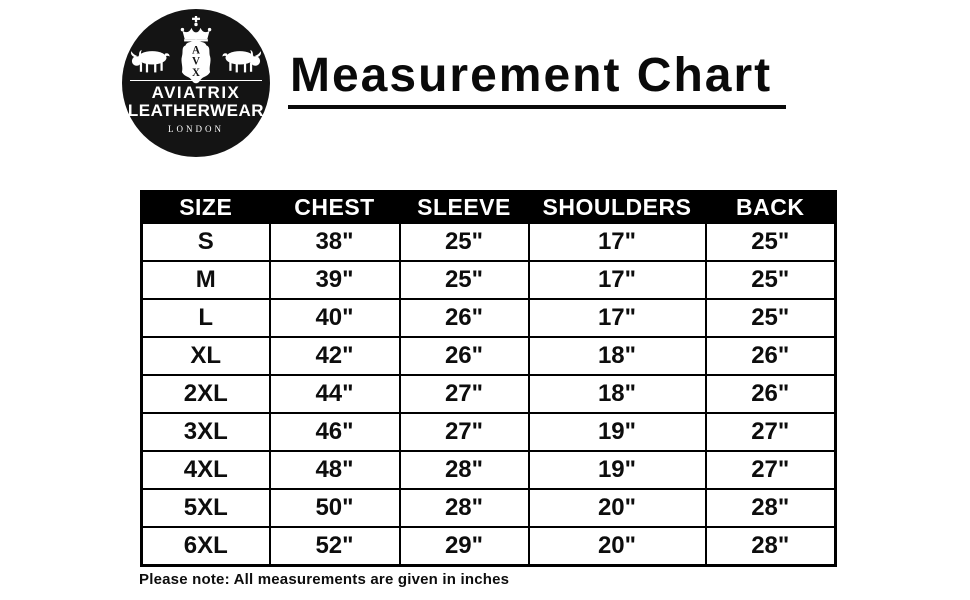  I want to click on size-cell: 2XL, so click(205, 394).